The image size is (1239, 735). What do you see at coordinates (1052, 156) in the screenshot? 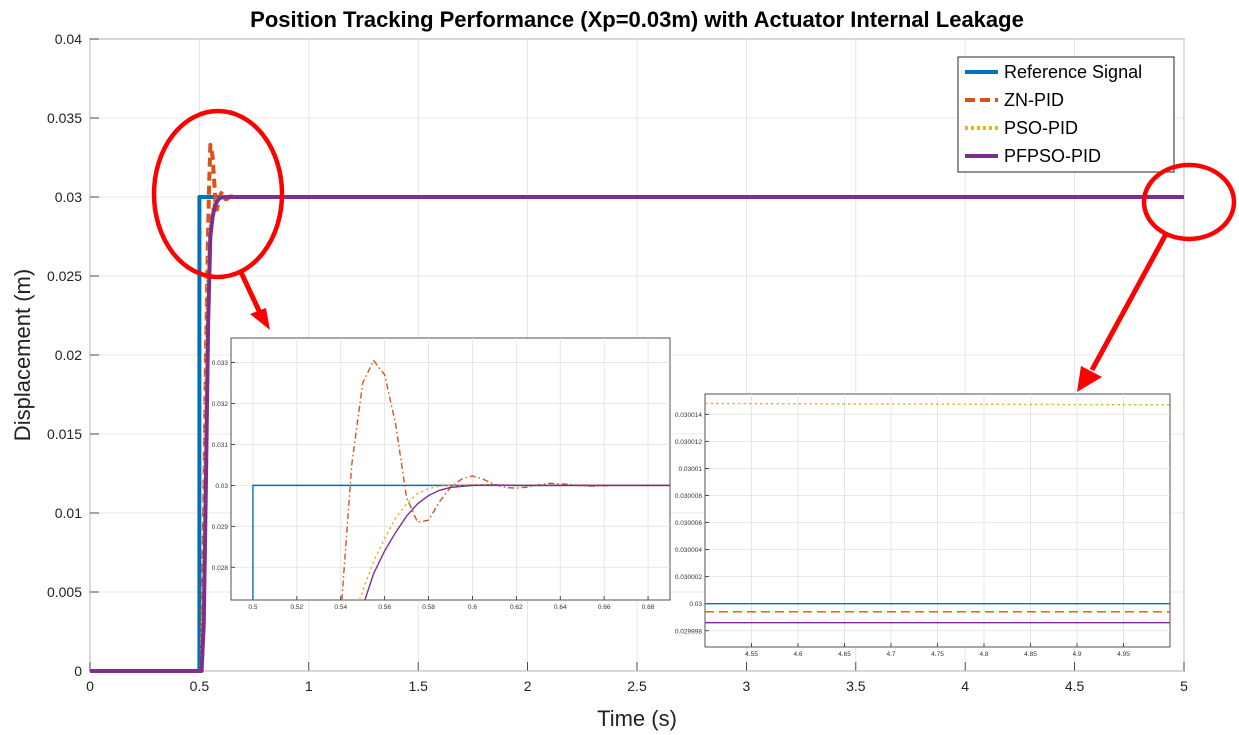
I see `legend-label-3: PFPSO-PID` at bounding box center [1052, 156].